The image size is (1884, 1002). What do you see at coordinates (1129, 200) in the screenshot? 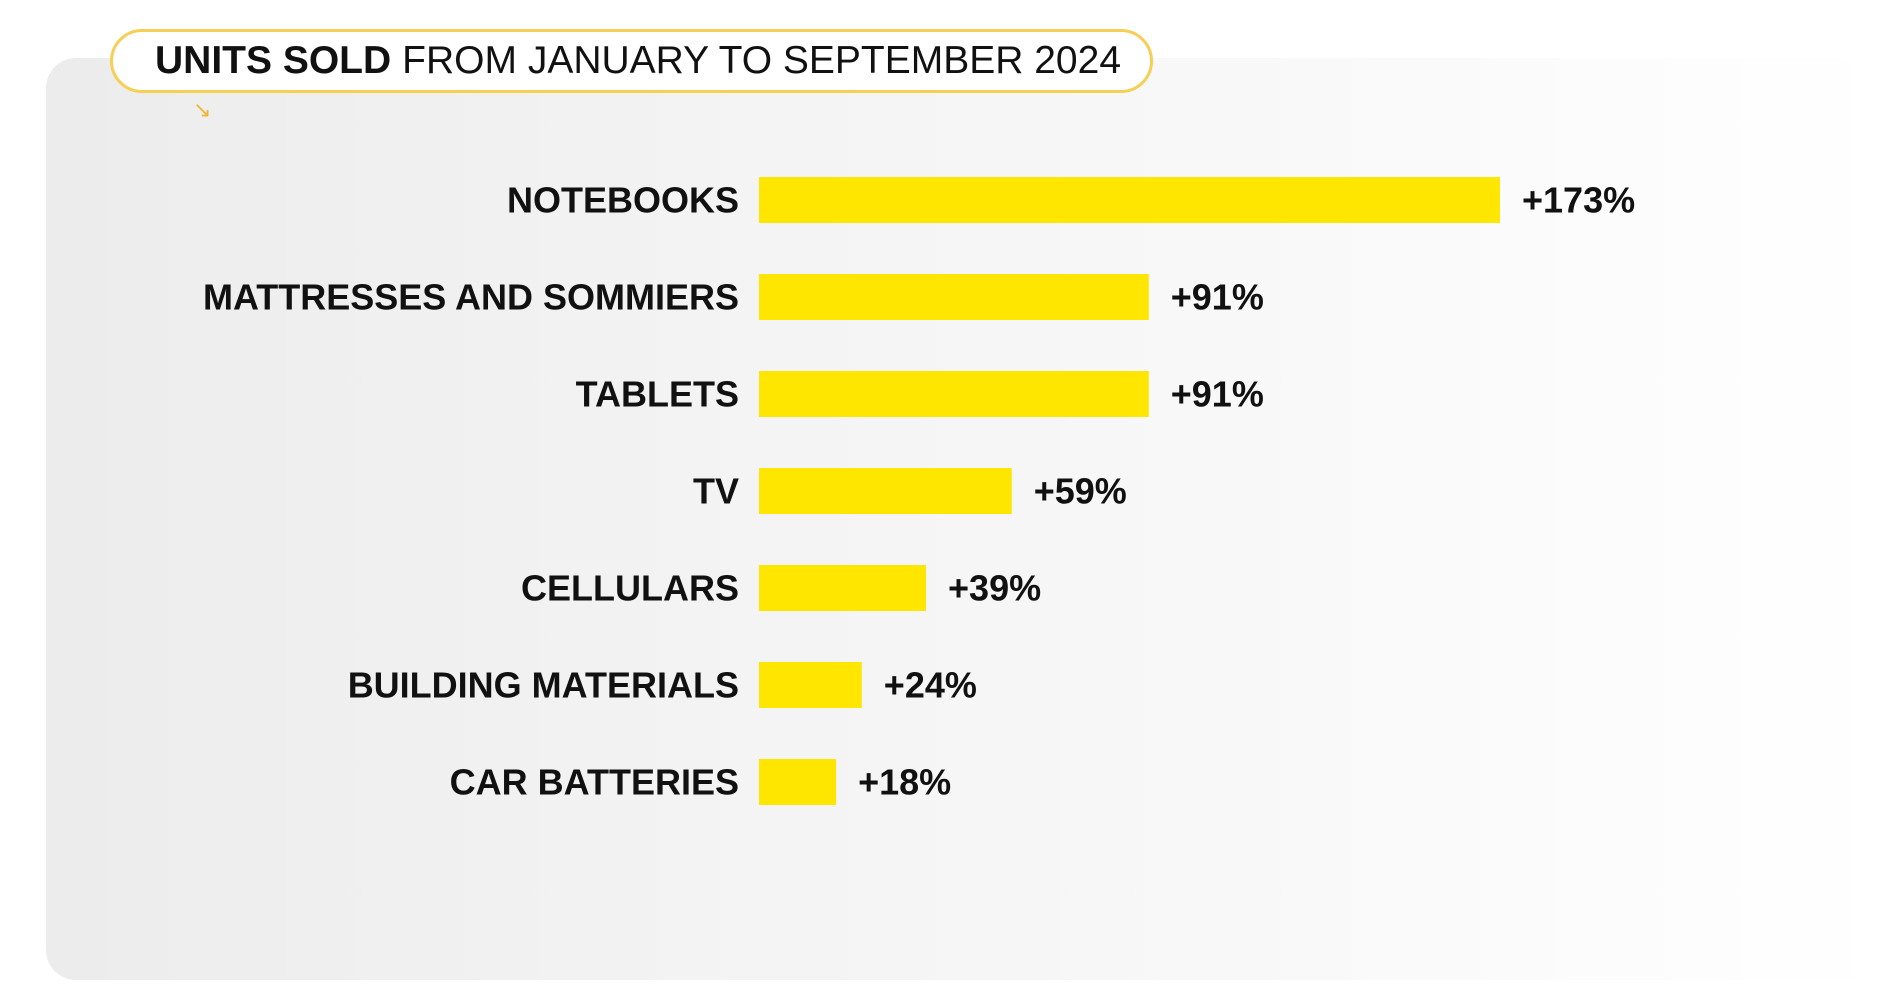
I see `bar-notebooks` at bounding box center [1129, 200].